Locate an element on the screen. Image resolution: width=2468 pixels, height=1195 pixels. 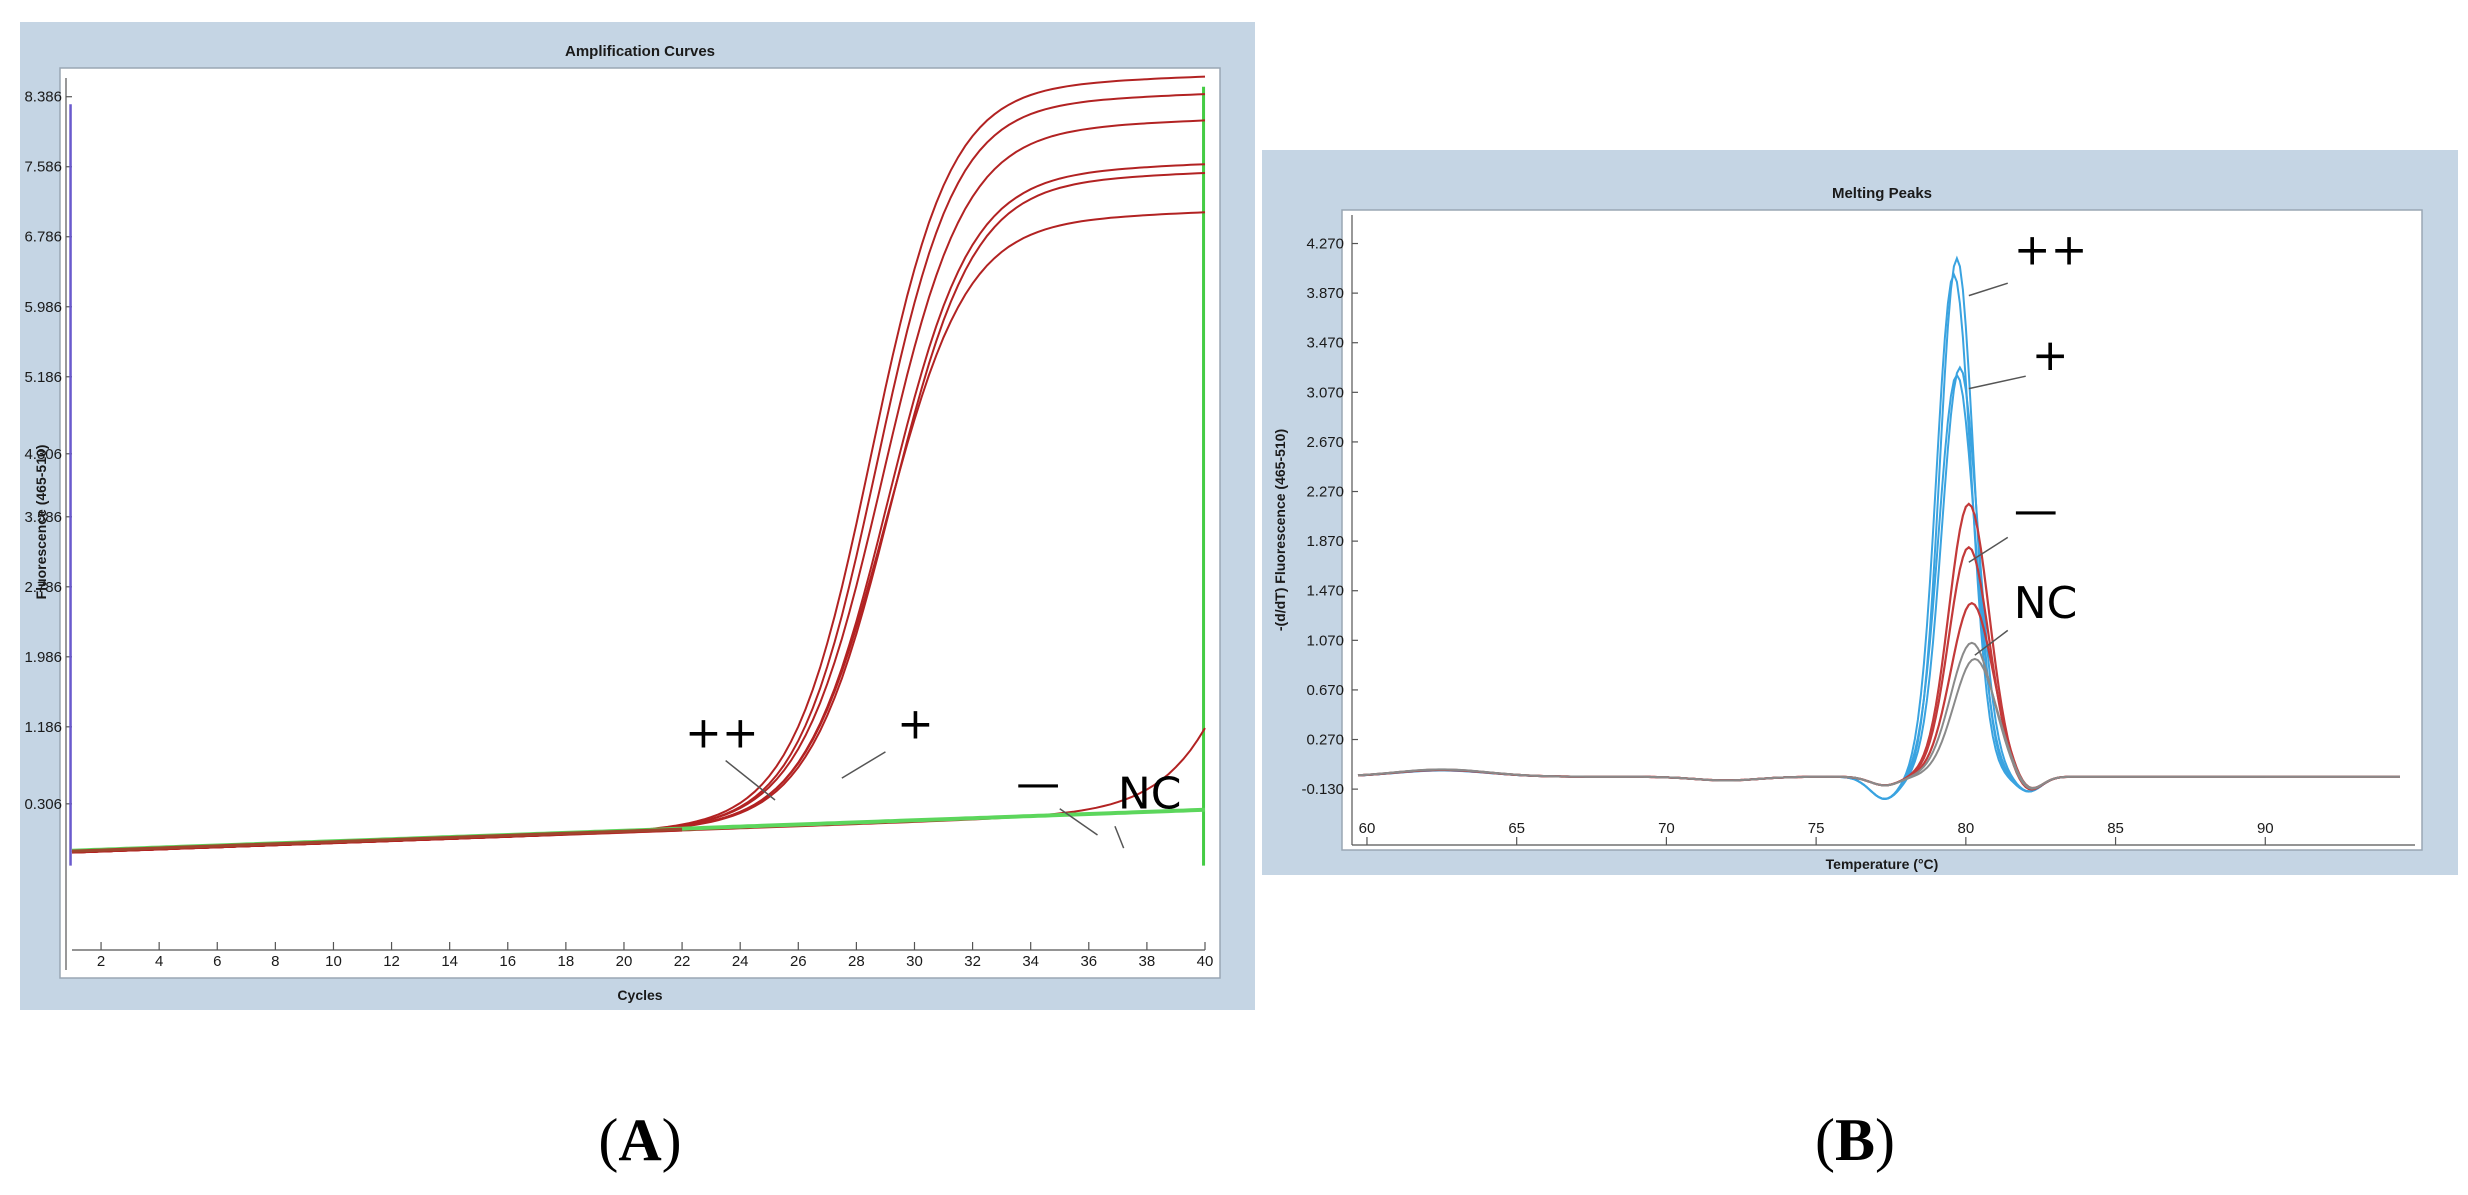
panel-b-annotation: + is located at coordinates (2050, 355).